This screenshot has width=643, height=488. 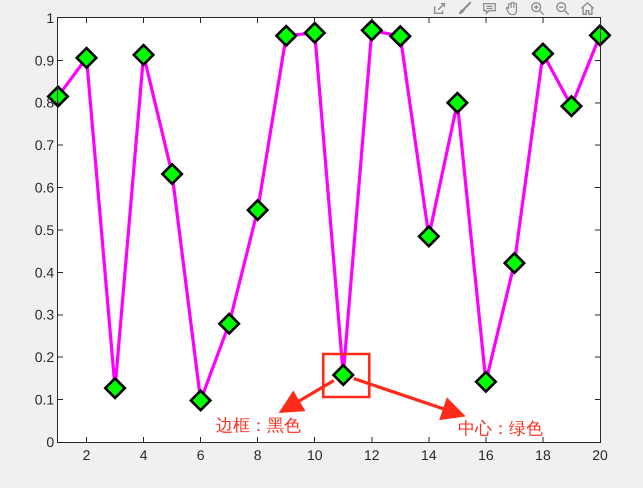 What do you see at coordinates (144, 454) in the screenshot?
I see `x-tick-label: 4` at bounding box center [144, 454].